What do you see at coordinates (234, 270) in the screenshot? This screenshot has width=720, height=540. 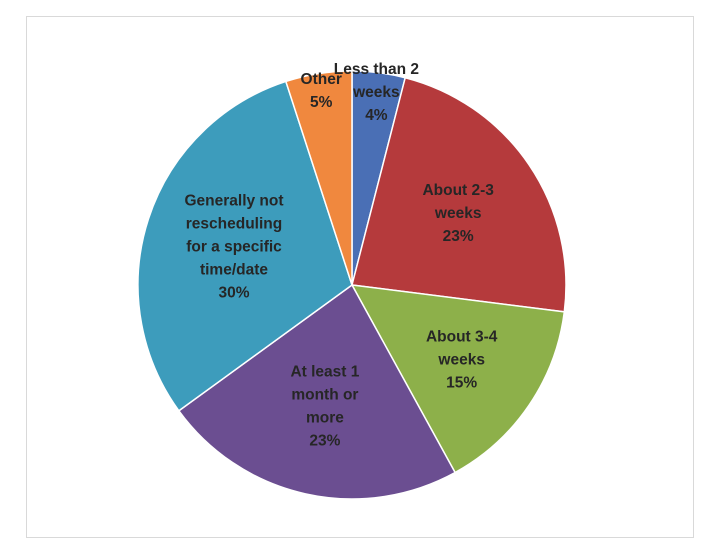 I see `slice-label-line: time/date` at bounding box center [234, 270].